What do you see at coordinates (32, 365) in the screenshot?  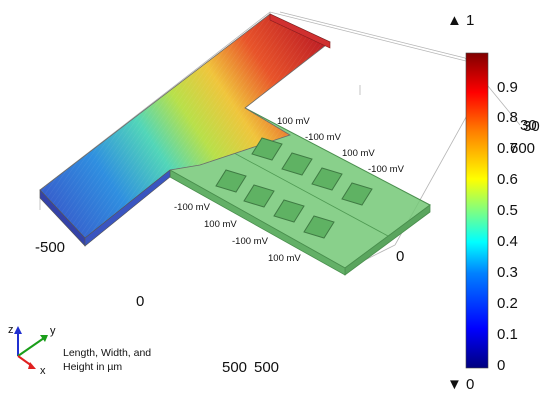 I see `x-axis-arrowhead` at bounding box center [32, 365].